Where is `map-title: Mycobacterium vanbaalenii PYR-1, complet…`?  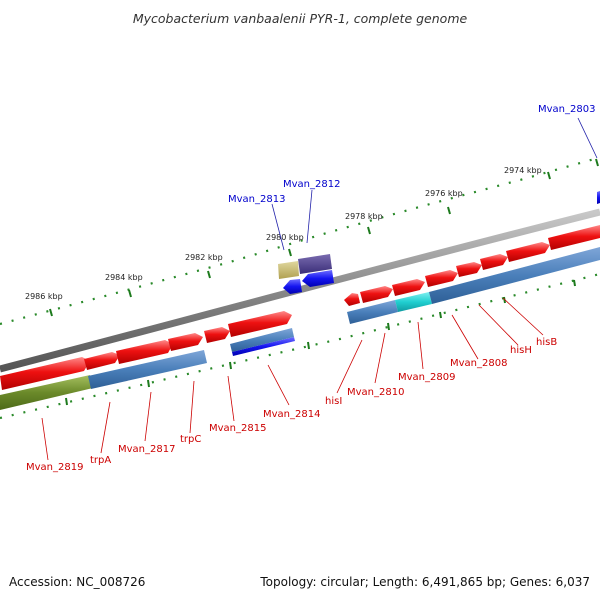 map-title: Mycobacterium vanbaalenii PYR-1, complet… is located at coordinates (300, 18).